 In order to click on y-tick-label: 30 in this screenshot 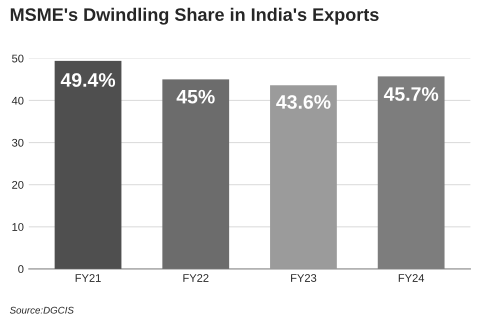, I will do `click(18, 142)`.